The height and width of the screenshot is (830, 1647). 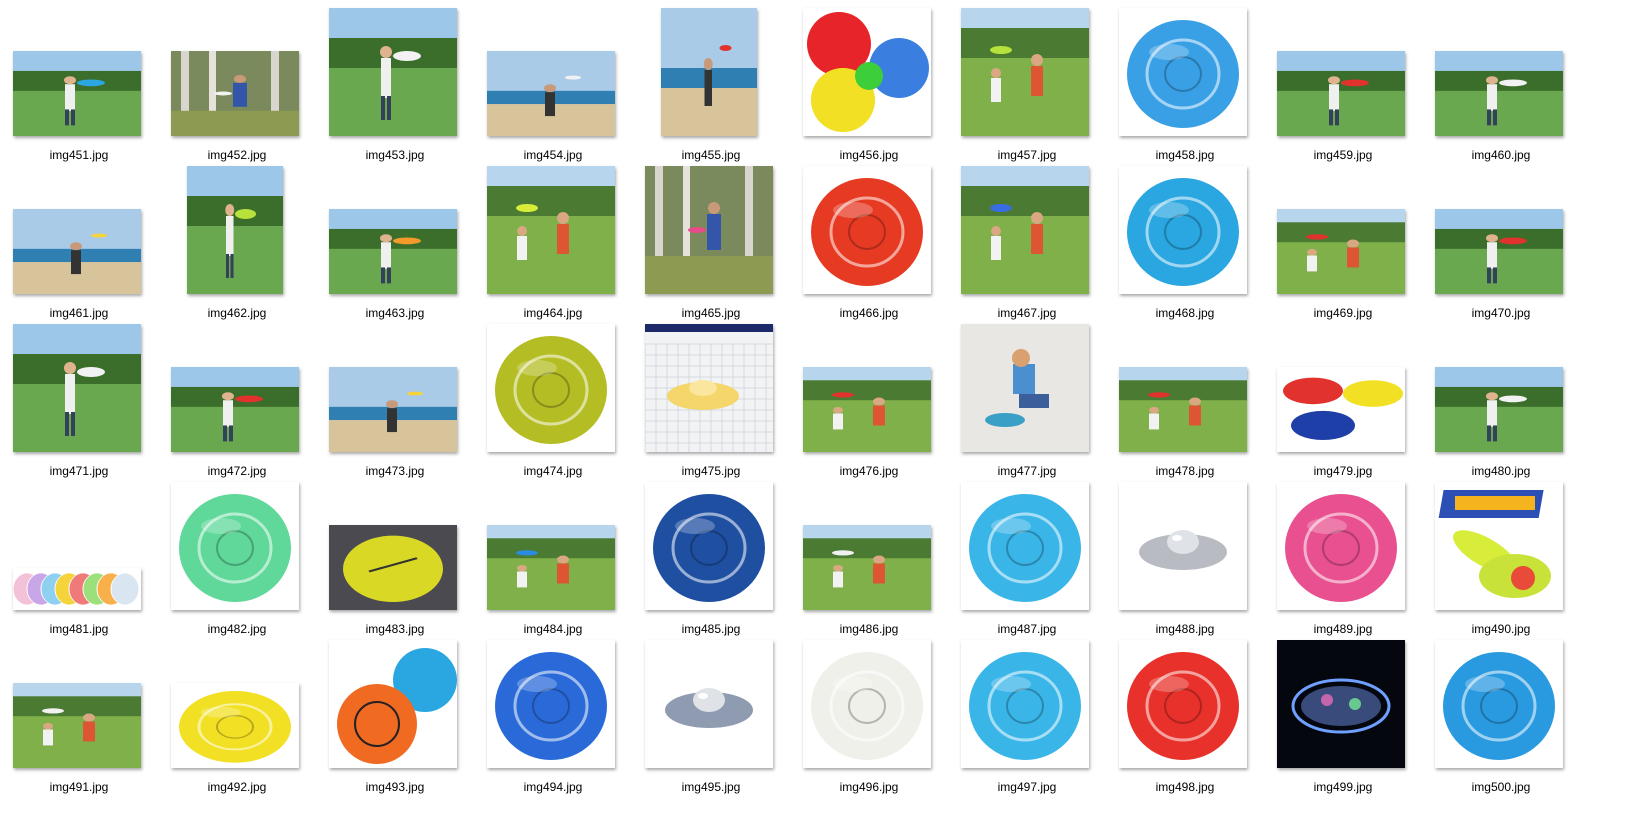 I want to click on westside-discs-product-photo, so click(x=551, y=388).